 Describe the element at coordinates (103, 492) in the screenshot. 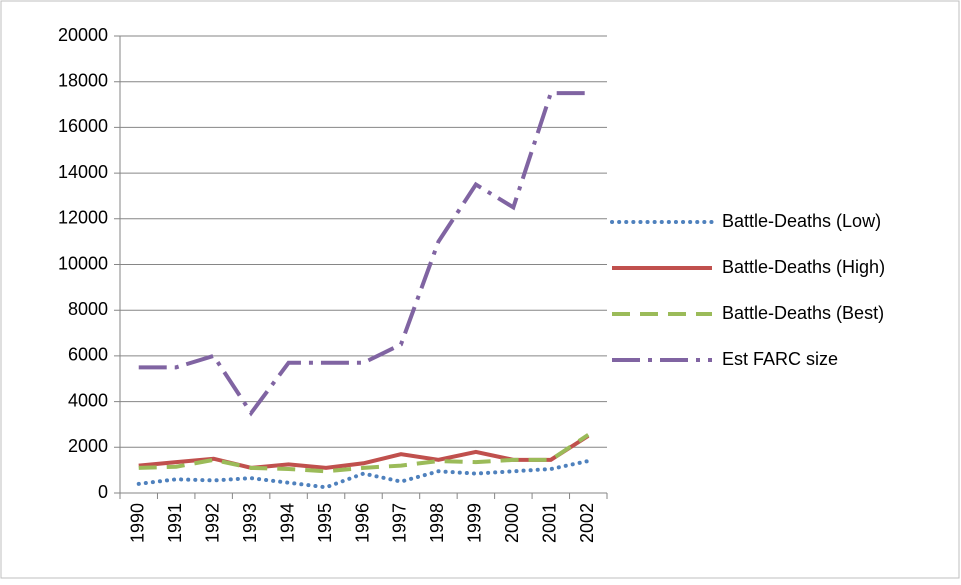

I see `y-tick-label: 0` at that location.